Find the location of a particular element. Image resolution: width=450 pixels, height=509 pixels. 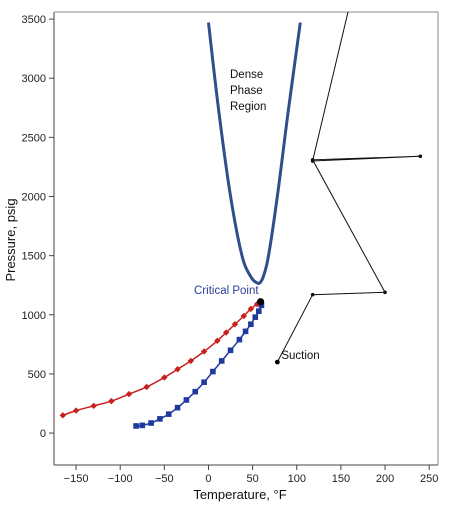

x-tick-label: −150 is located at coordinates (76, 479).